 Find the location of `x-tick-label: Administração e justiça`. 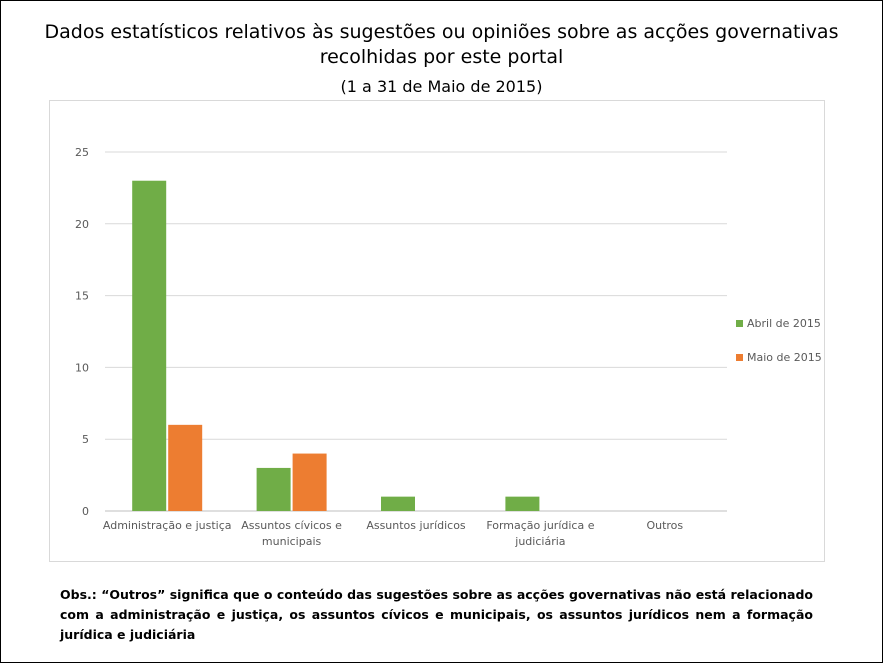

x-tick-label: Administração e justiça is located at coordinates (167, 525).